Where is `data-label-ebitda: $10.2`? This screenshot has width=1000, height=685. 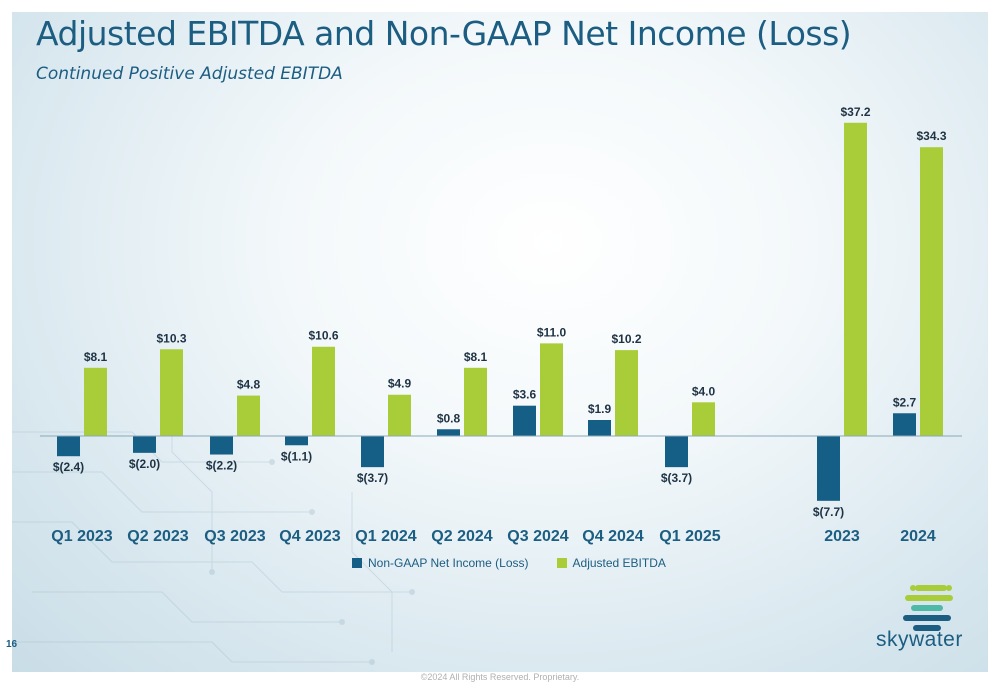
data-label-ebitda: $10.2 is located at coordinates (626, 339).